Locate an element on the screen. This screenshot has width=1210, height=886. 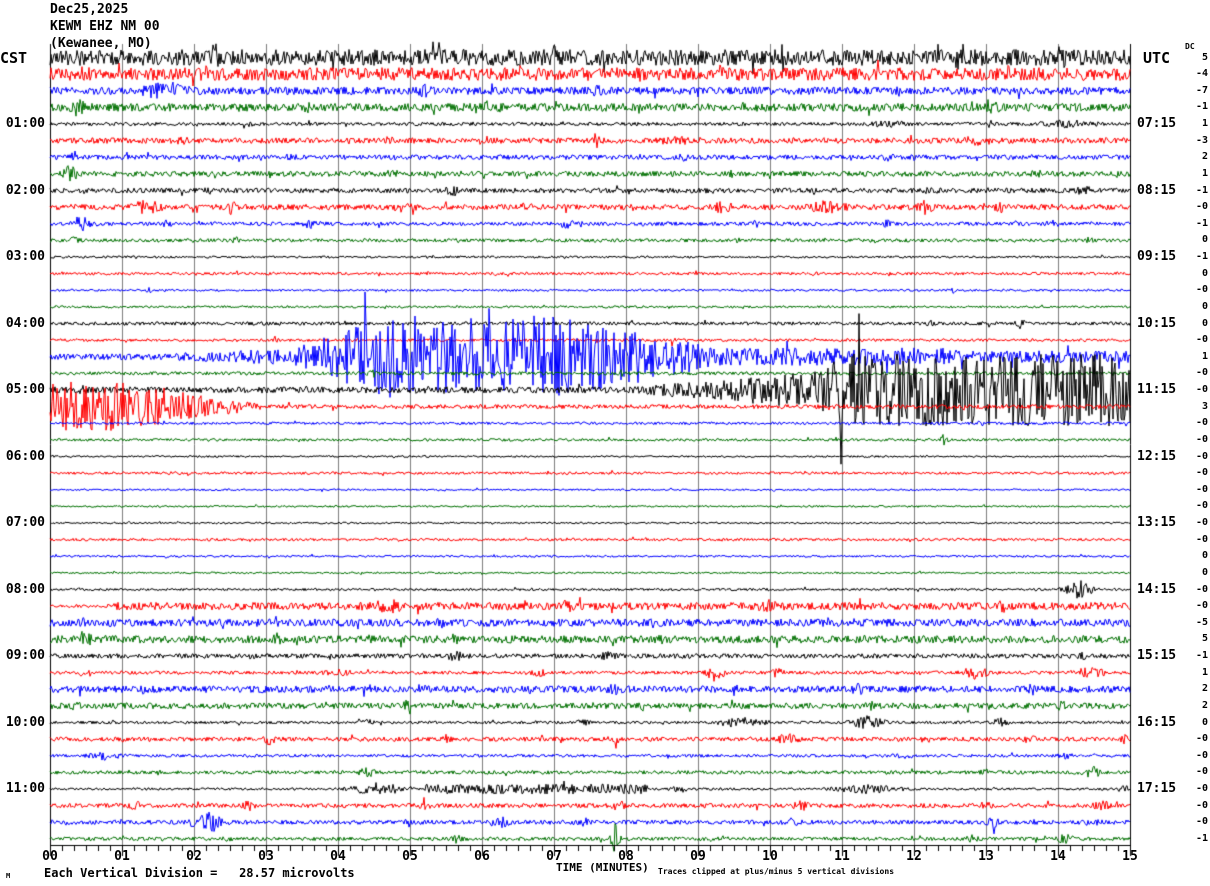
minute-tick-label: 03 is located at coordinates (266, 856).